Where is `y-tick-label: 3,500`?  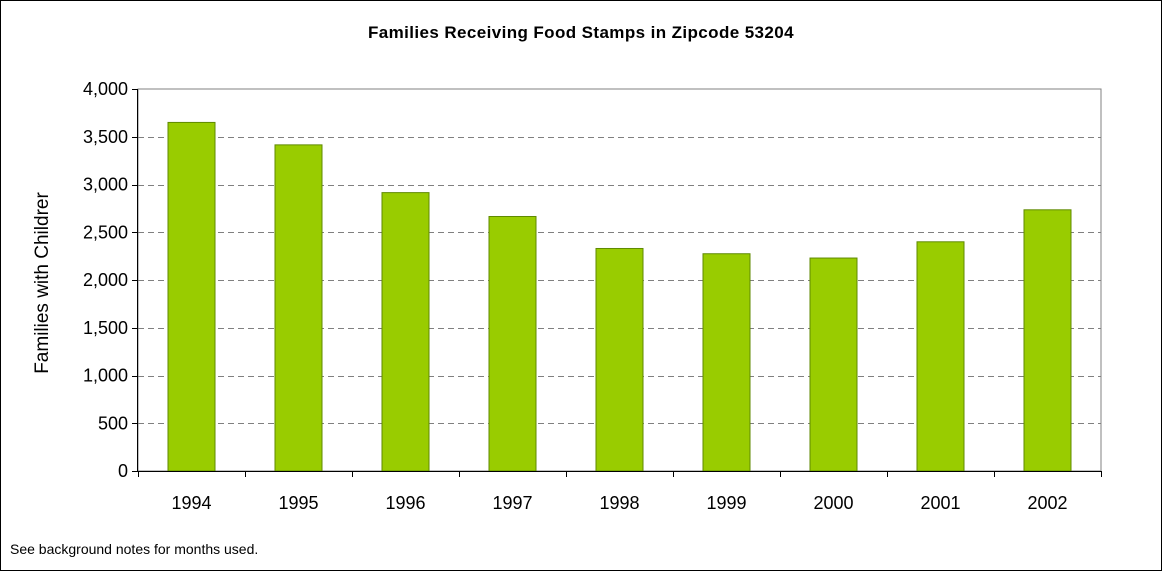 y-tick-label: 3,500 is located at coordinates (105, 137).